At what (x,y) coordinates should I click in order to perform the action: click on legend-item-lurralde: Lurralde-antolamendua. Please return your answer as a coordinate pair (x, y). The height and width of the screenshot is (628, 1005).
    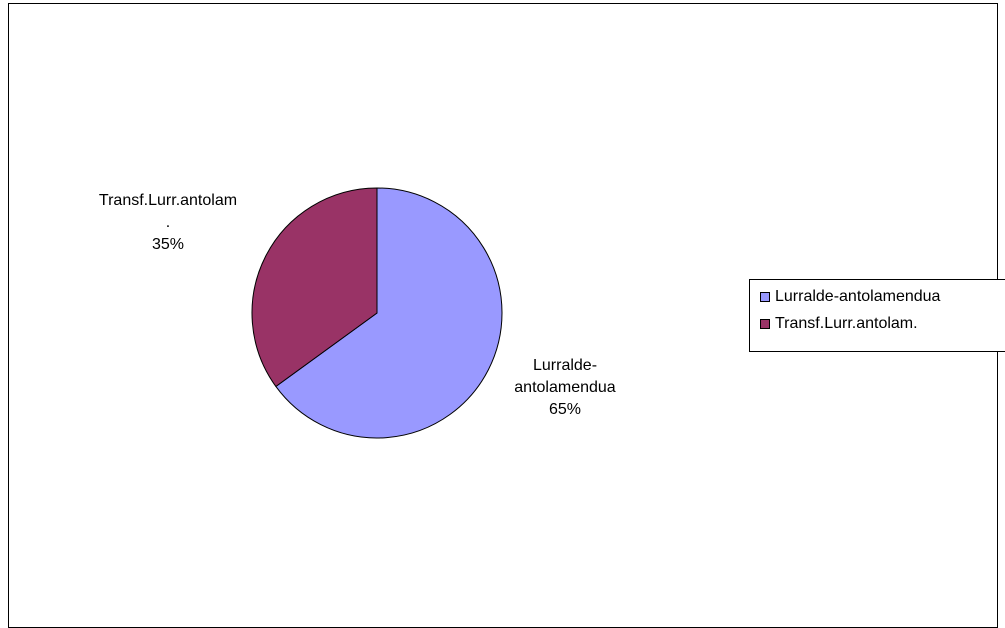
    Looking at the image, I should click on (850, 297).